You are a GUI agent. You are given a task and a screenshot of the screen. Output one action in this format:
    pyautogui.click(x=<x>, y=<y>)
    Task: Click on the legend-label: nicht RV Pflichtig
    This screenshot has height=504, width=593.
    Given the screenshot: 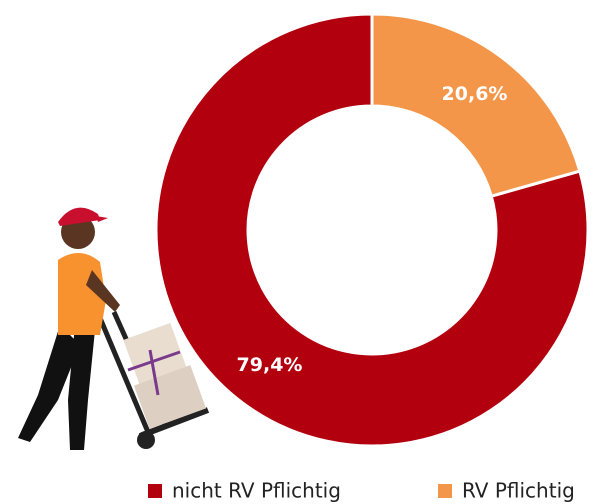 What is the action you would take?
    pyautogui.click(x=256, y=491)
    